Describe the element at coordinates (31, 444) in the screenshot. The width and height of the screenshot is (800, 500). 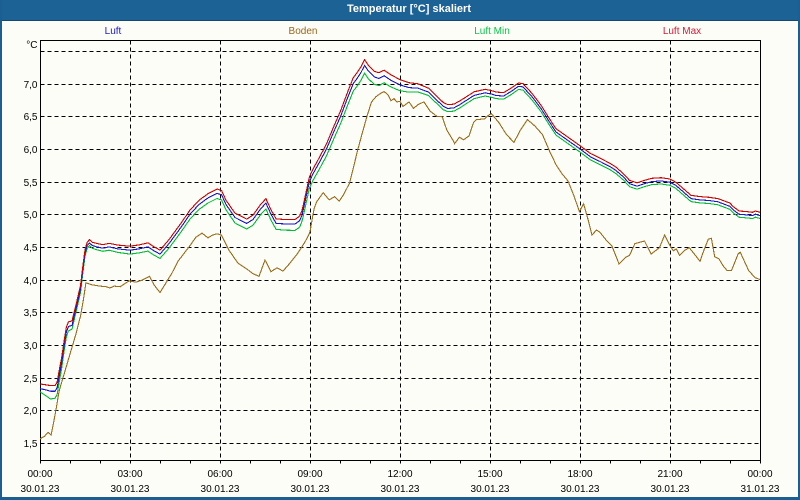
I see `svg-text: 1,5` at that location.